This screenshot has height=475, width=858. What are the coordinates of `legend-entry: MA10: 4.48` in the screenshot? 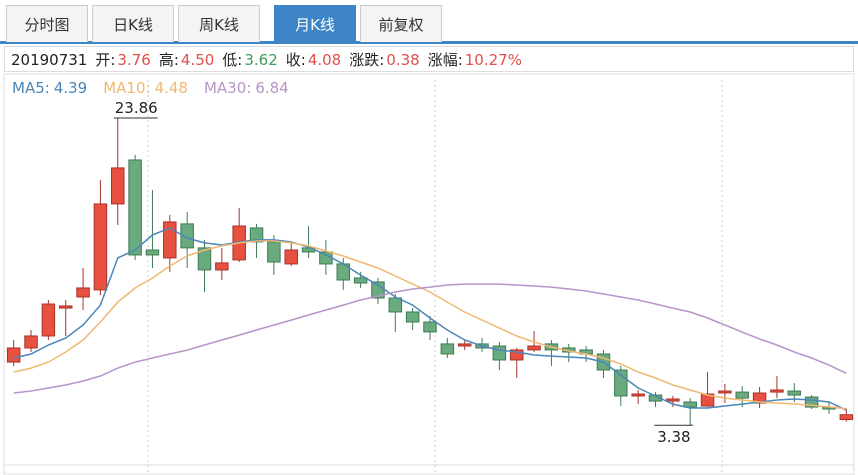 It's located at (149, 88).